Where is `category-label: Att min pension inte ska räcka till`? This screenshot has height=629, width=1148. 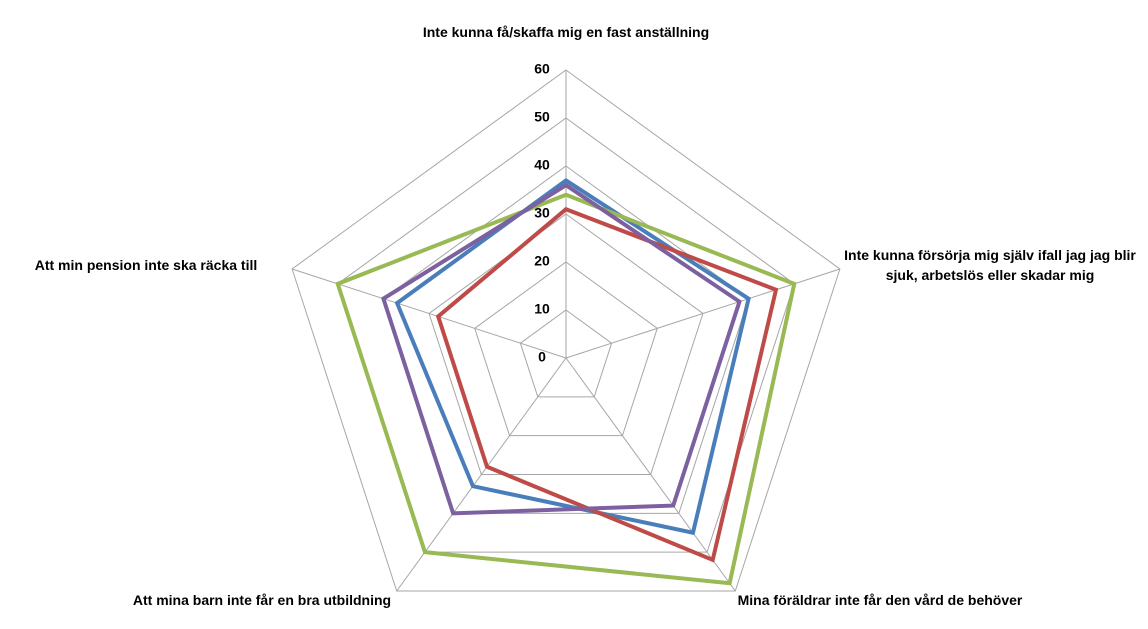 category-label: Att min pension inte ska räcka till is located at coordinates (146, 265).